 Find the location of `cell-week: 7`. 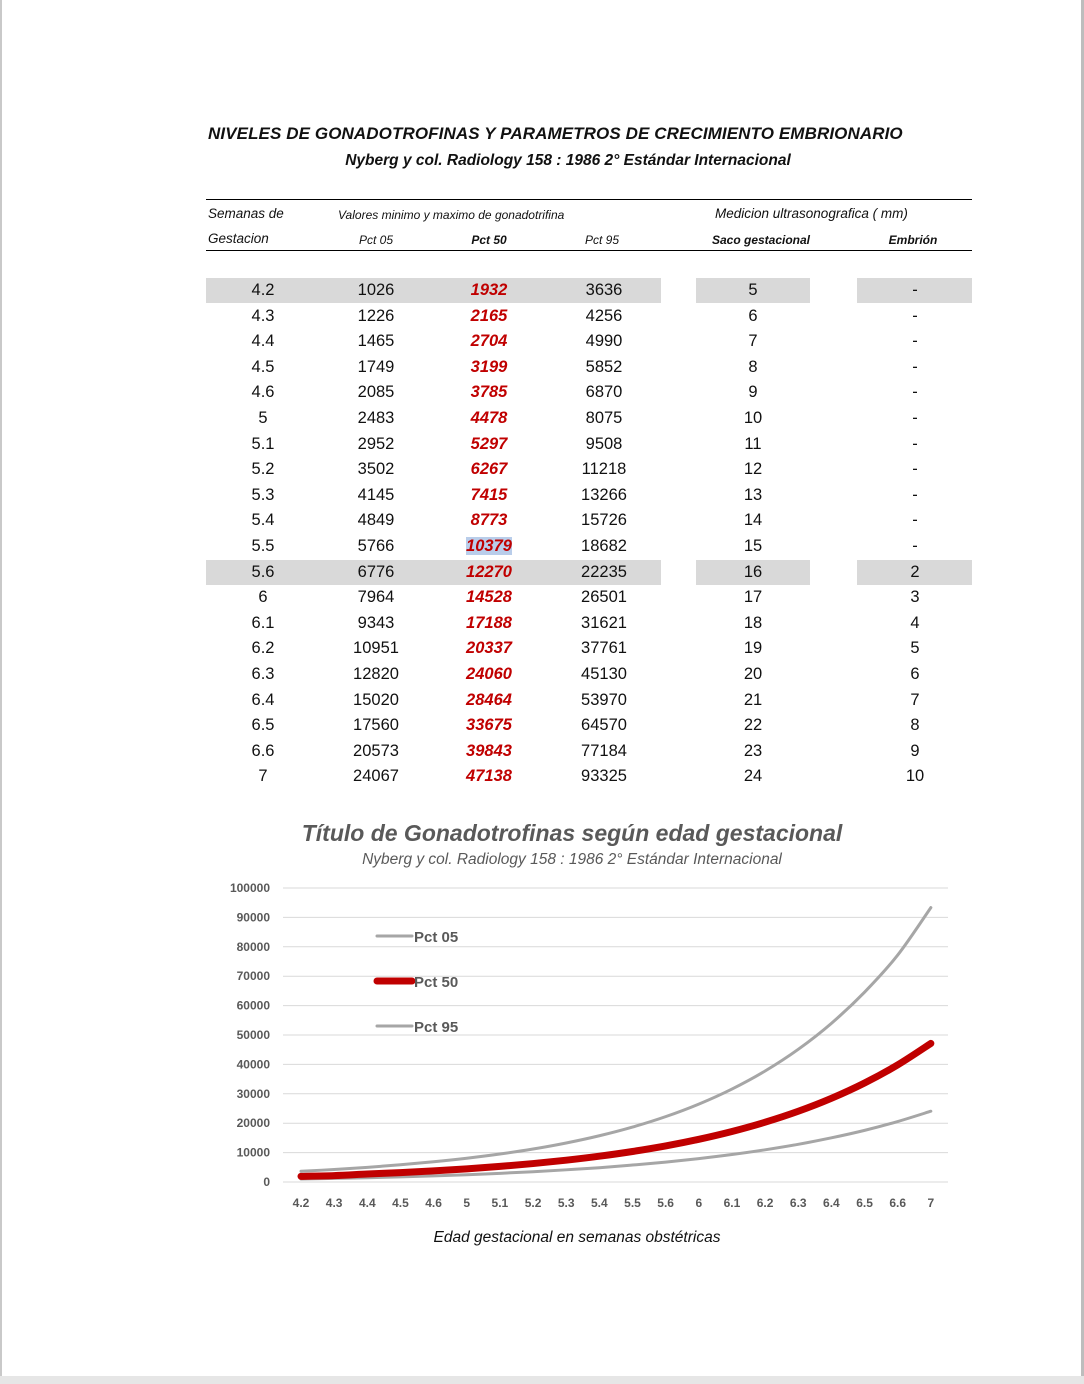

cell-week: 7 is located at coordinates (263, 776).